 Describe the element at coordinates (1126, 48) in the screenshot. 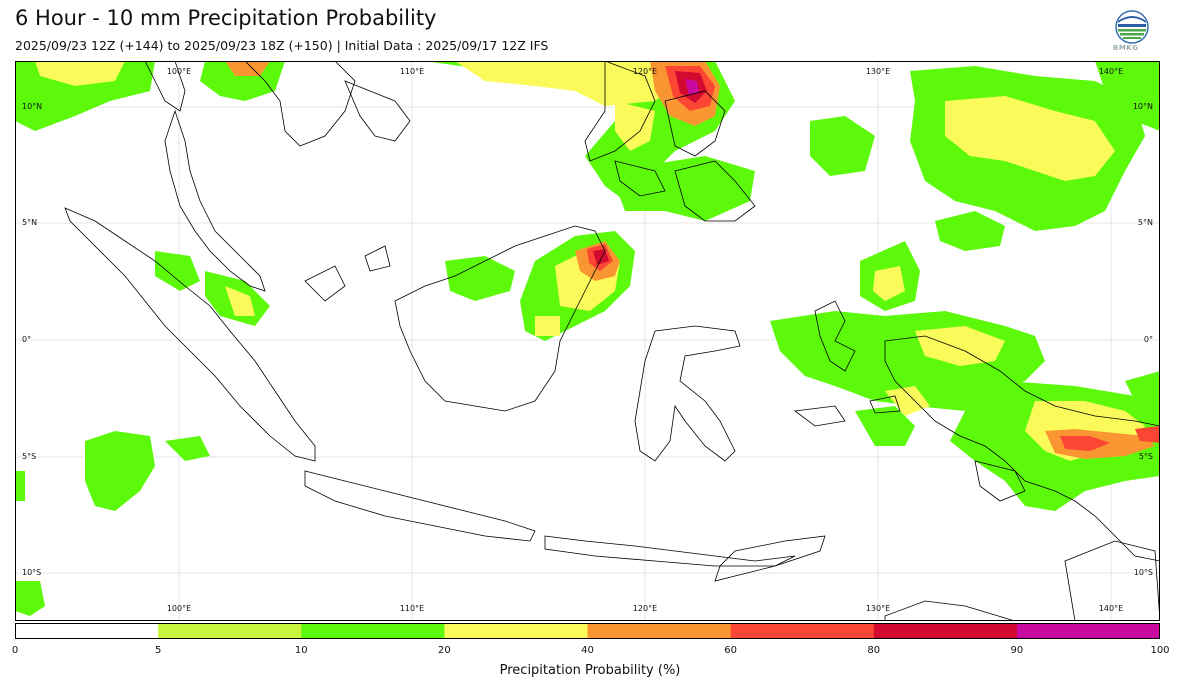

I see `logo-text: BMKG` at that location.